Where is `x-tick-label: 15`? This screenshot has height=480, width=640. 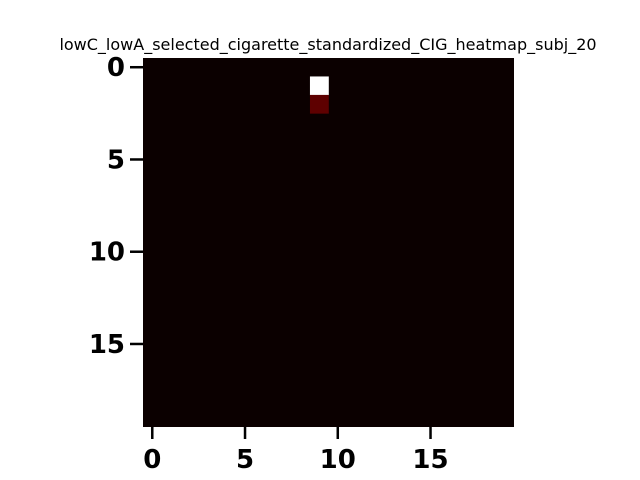
x-tick-label: 15 is located at coordinates (430, 460).